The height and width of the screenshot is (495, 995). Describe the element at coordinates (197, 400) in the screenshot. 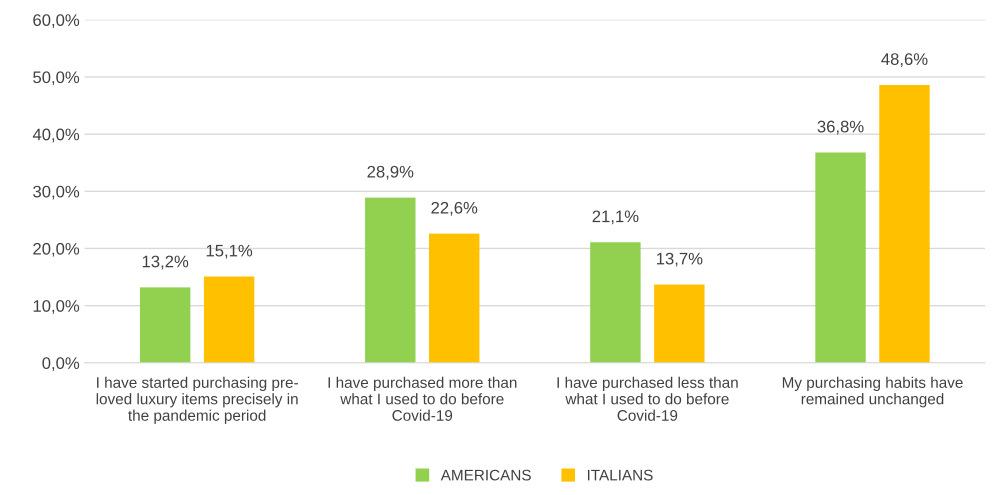

I see `x-tick-label: I have started purchasing pre- loved luxury items precisely in the pandemic period` at that location.